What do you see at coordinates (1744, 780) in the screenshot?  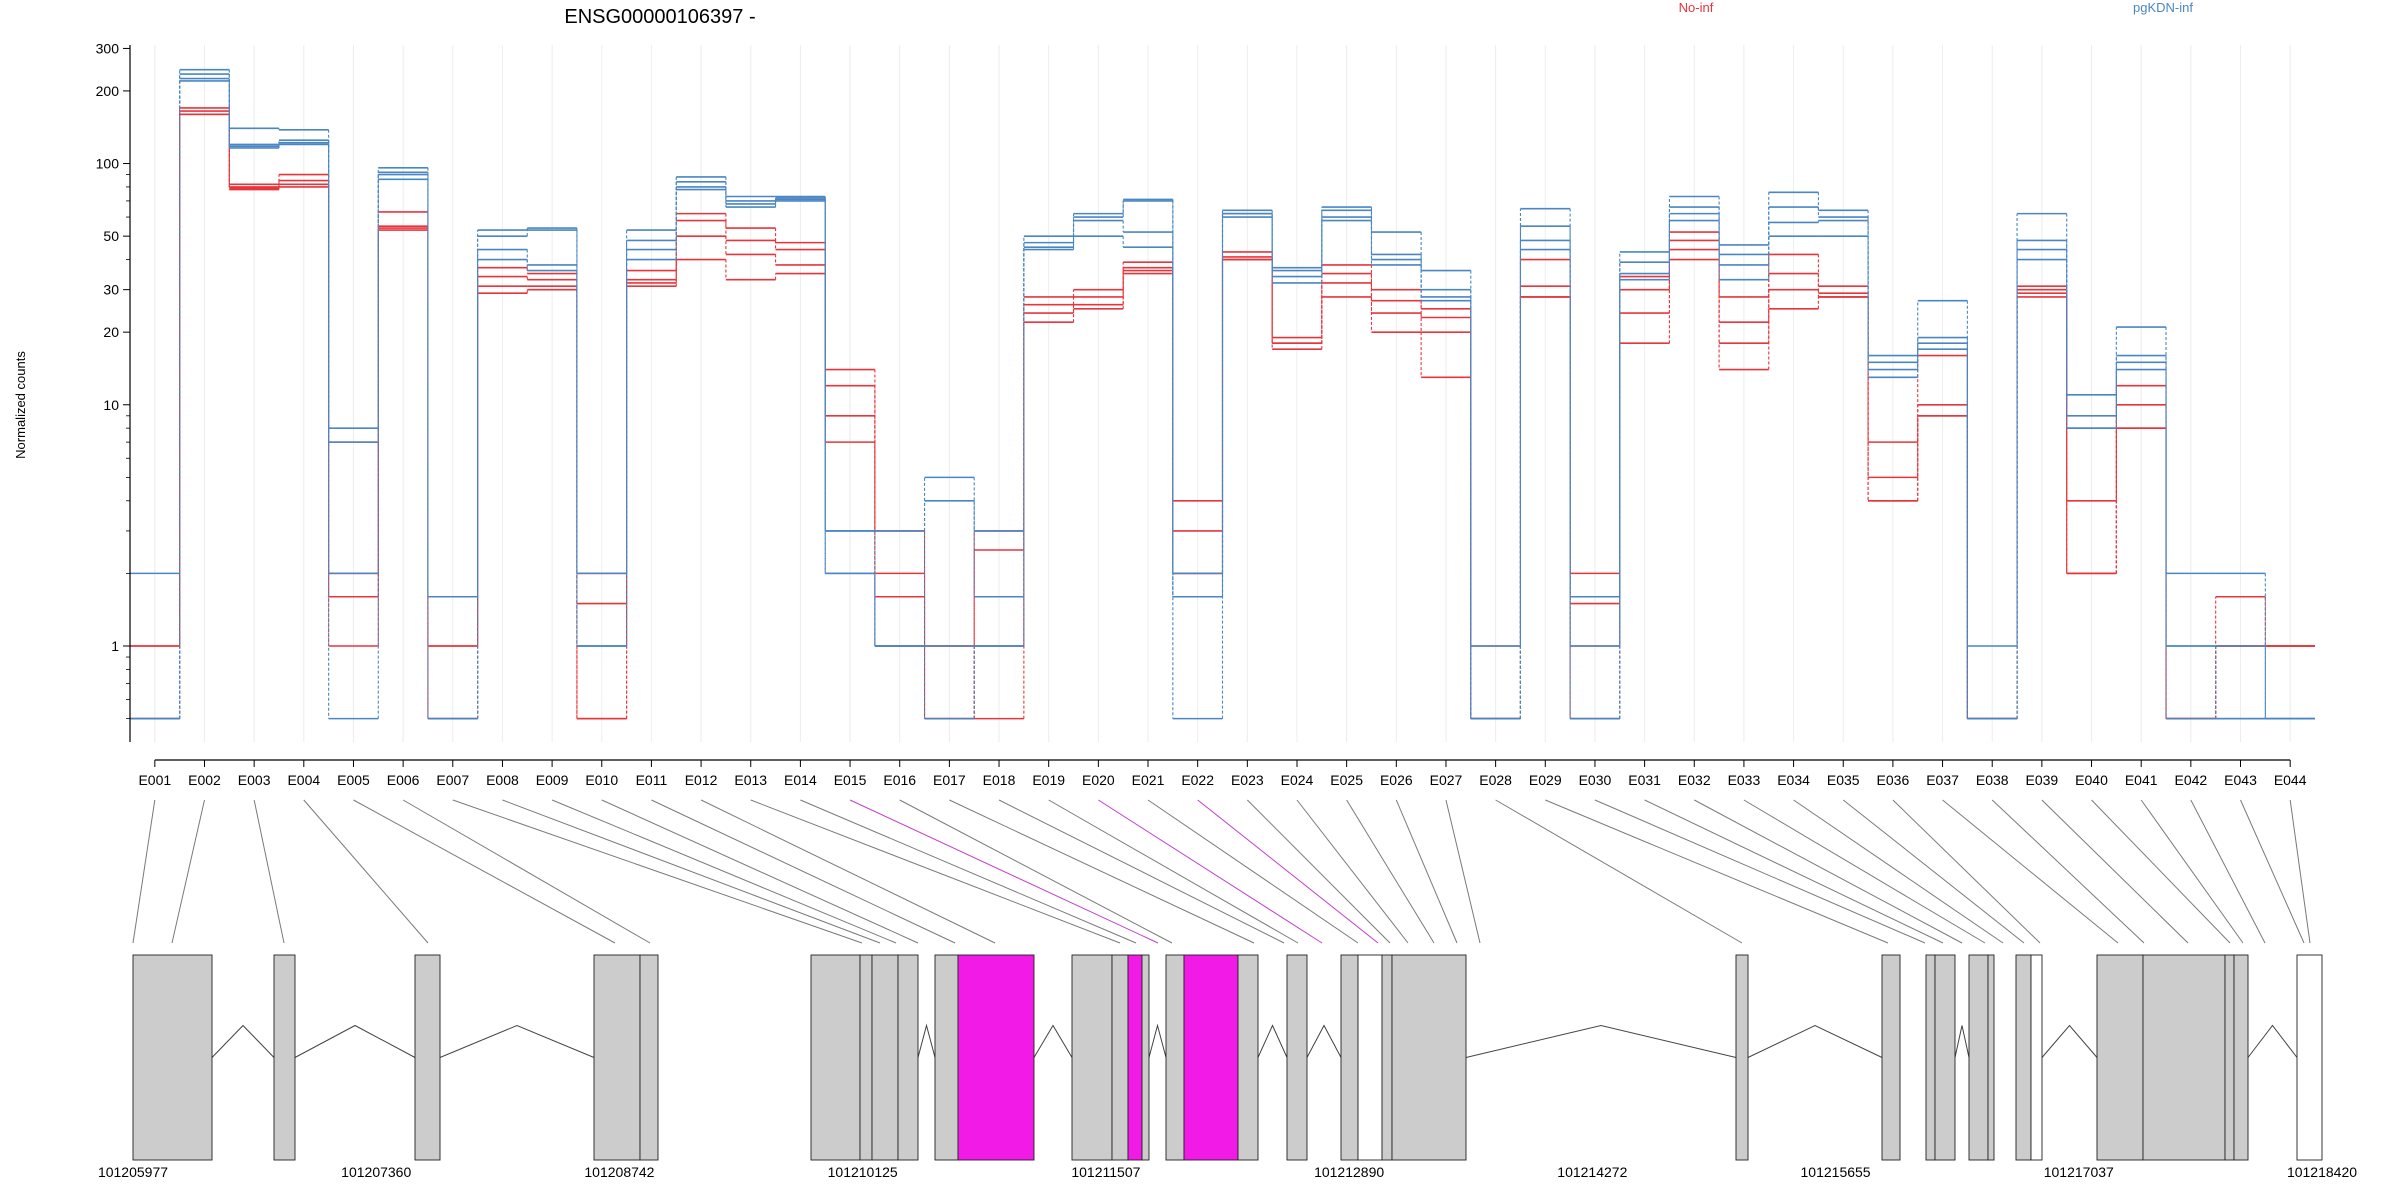 I see `x-tick-label-e033: E033` at bounding box center [1744, 780].